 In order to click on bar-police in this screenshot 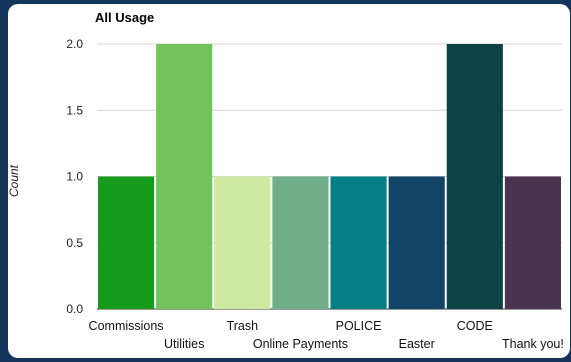, I will do `click(358, 243)`.